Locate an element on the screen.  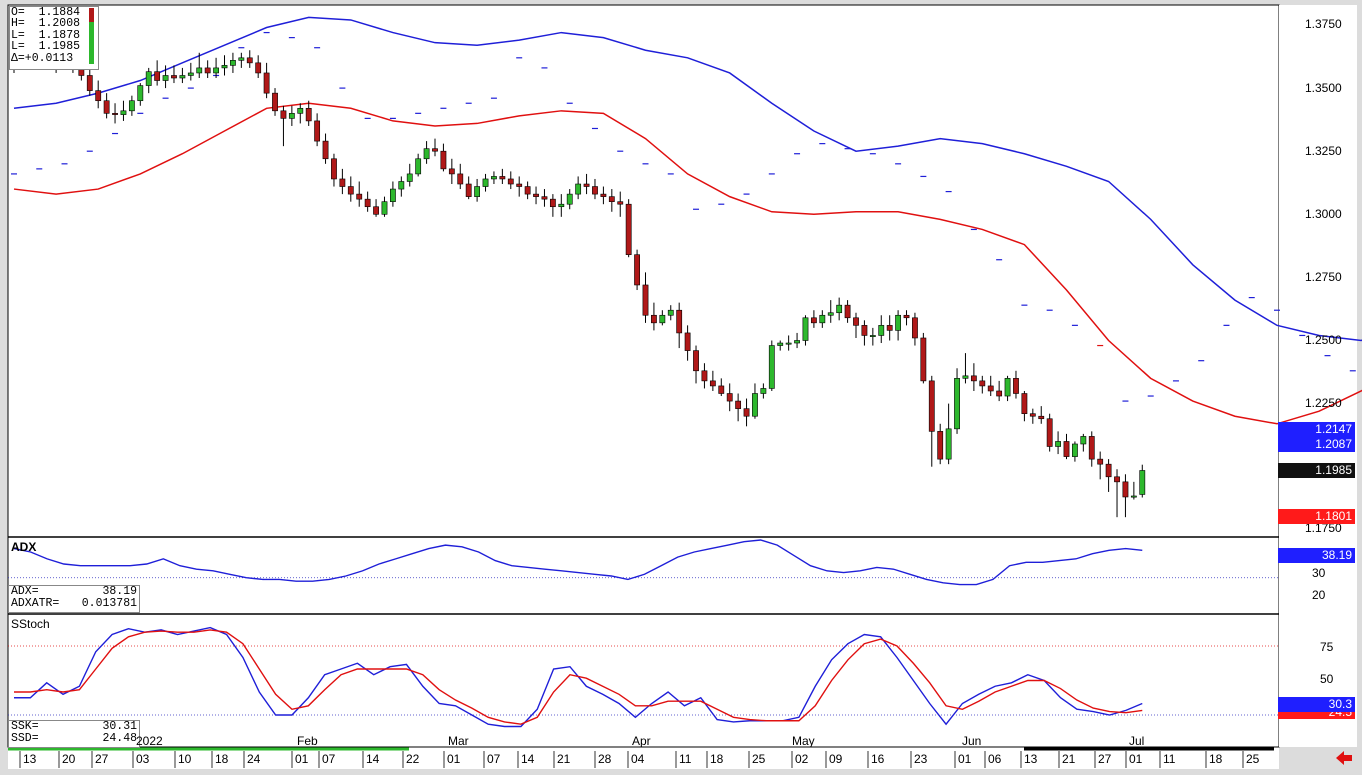
day-tick-label: 24 is located at coordinates (254, 759).